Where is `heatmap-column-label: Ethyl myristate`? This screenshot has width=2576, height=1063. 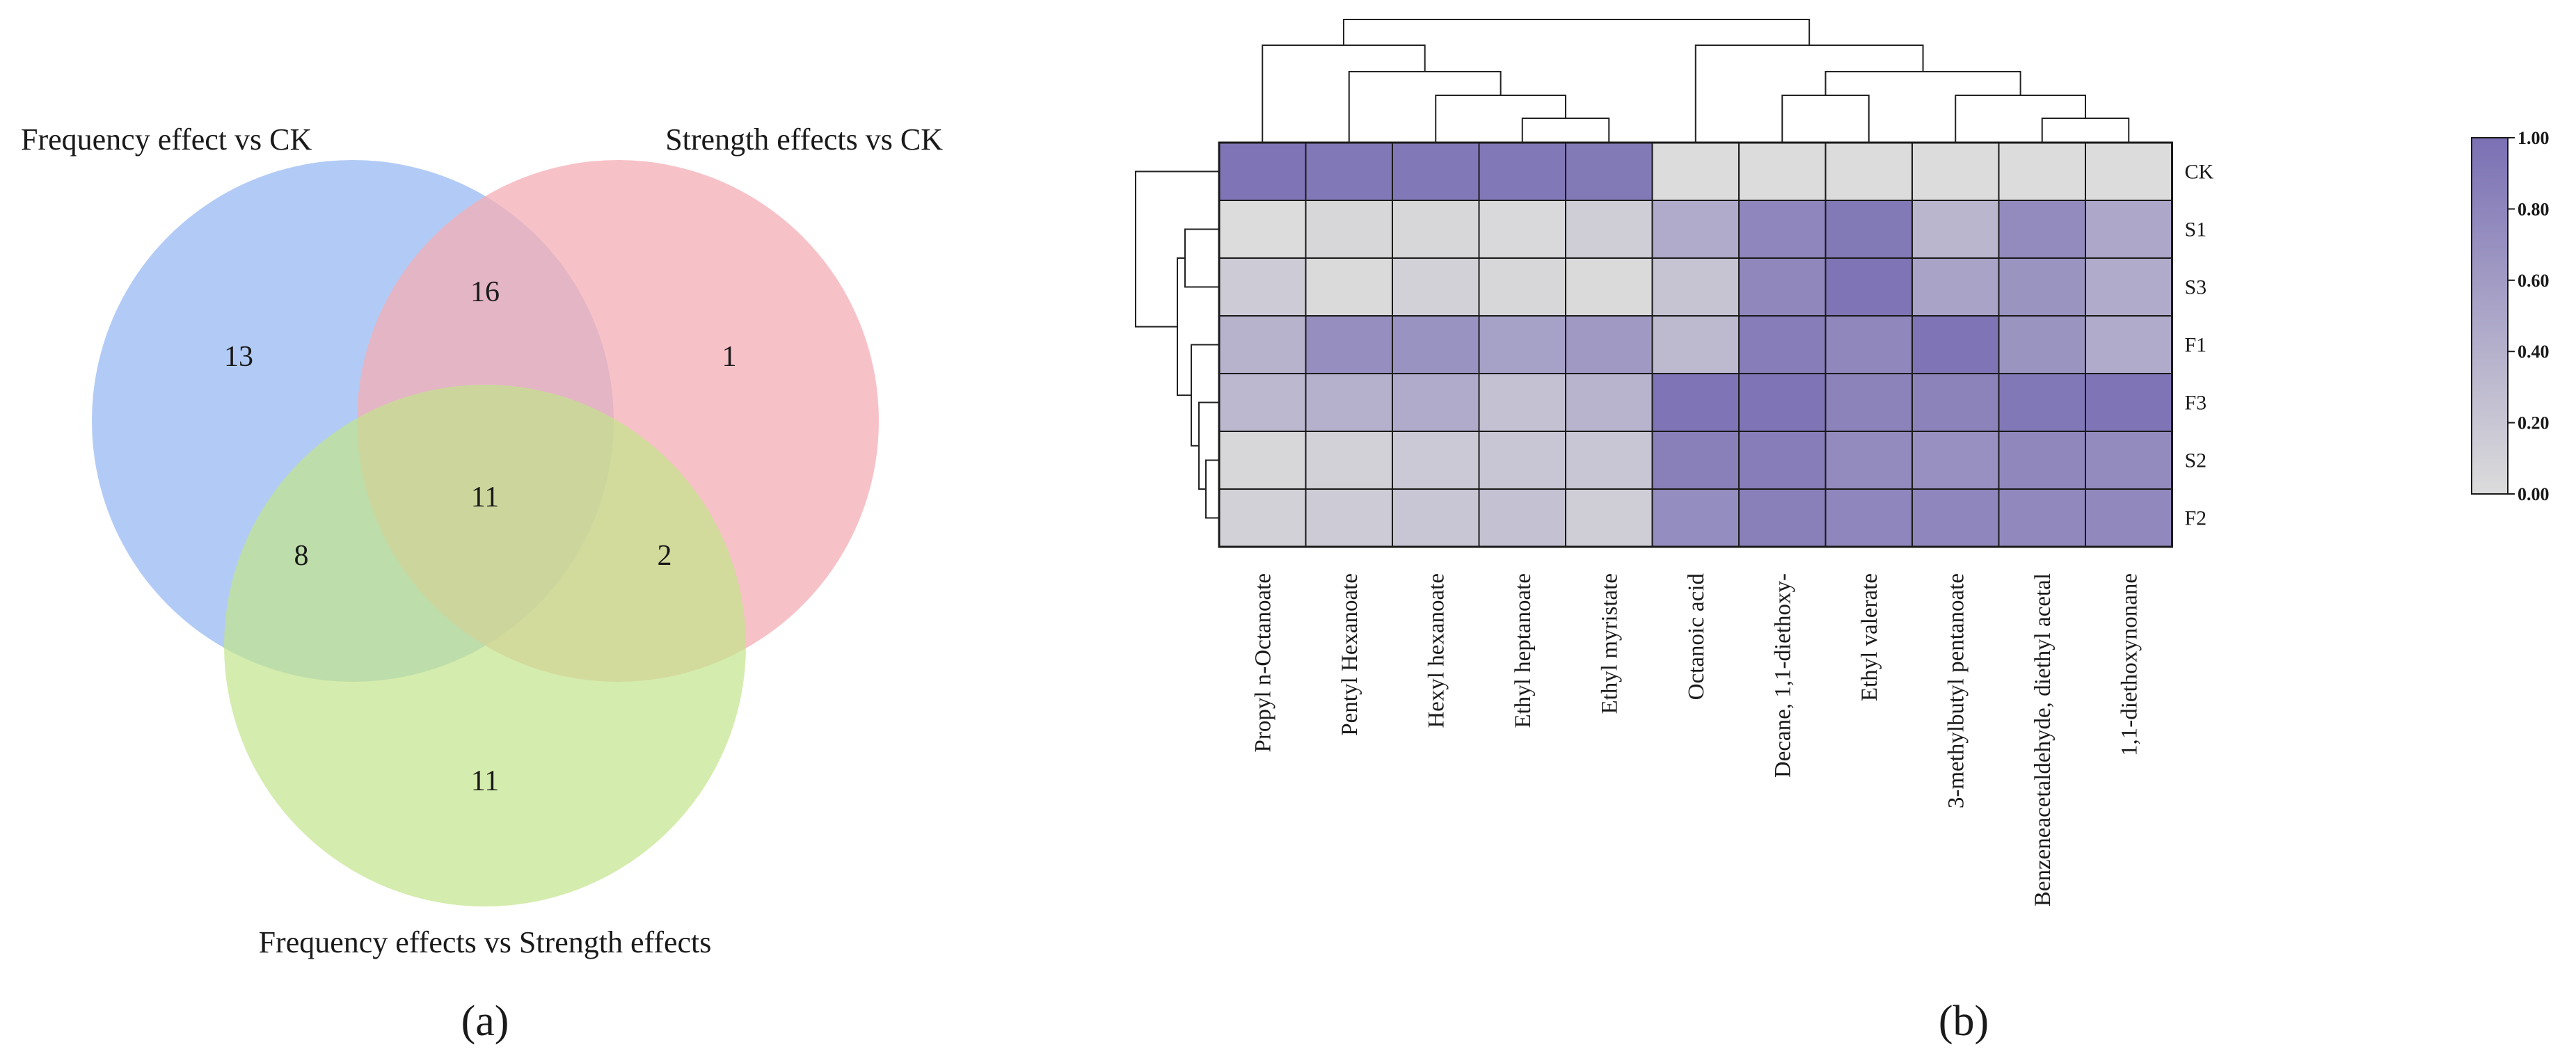
heatmap-column-label: Ethyl myristate is located at coordinates (1609, 643).